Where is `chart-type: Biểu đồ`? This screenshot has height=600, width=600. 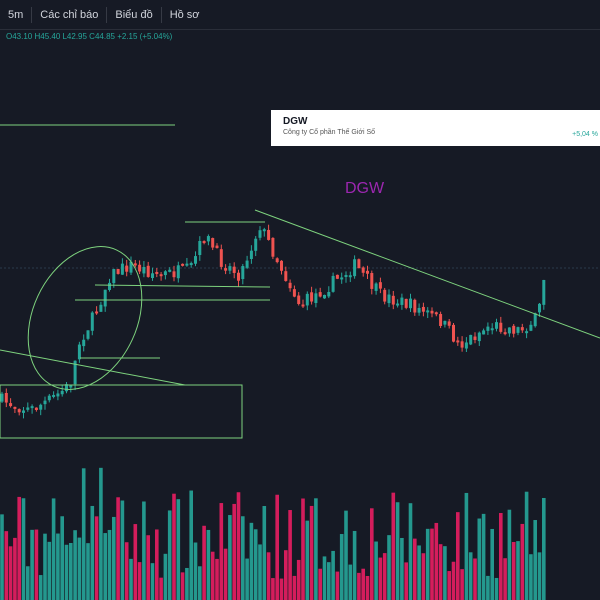 chart-type: Biểu đồ is located at coordinates (134, 14).